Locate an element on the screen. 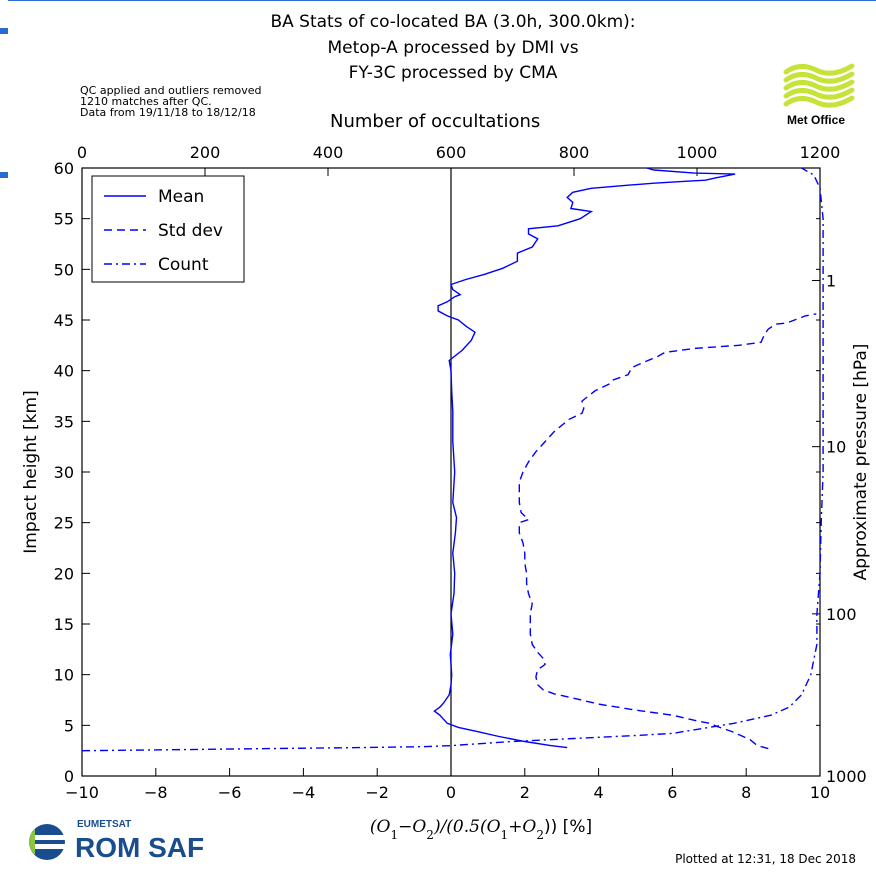  qc-note-line-1: QC applied and outliers removed is located at coordinates (171, 90).